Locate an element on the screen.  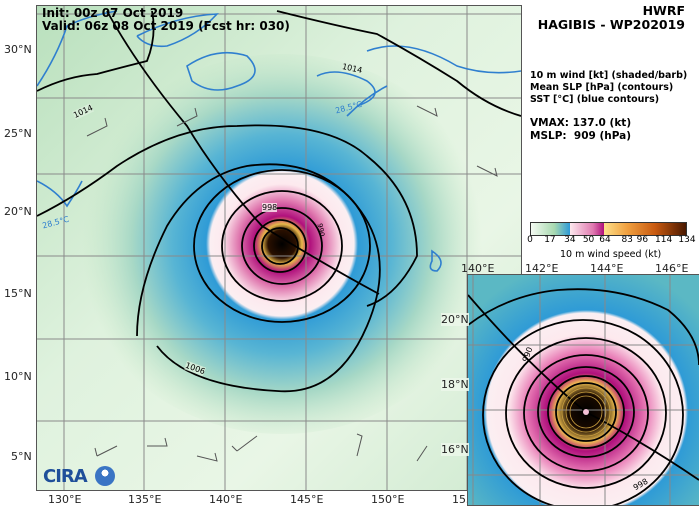
storm-name: HAGIBIS - WP202019 is located at coordinates (611, 24).